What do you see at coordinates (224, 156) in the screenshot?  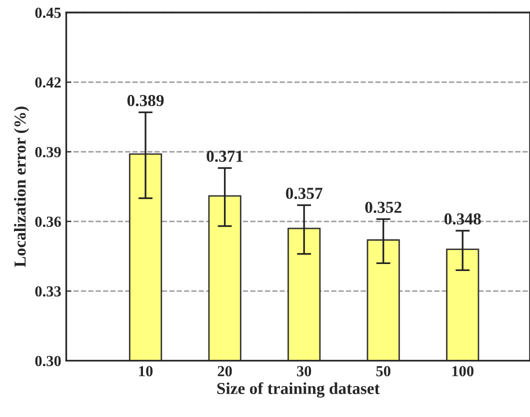 I see `data-label: 0.371` at bounding box center [224, 156].